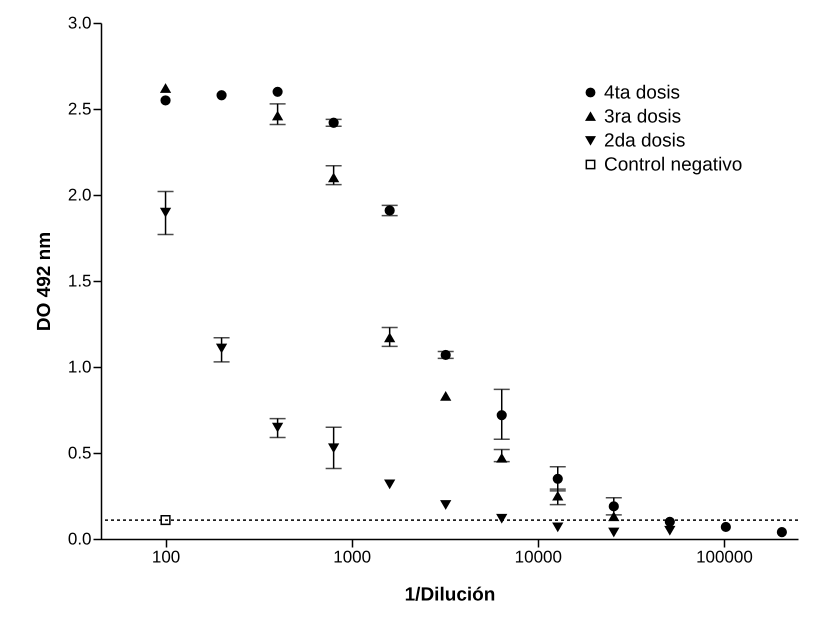  What do you see at coordinates (80, 195) in the screenshot?
I see `y-tick-label: 2.0` at bounding box center [80, 195].